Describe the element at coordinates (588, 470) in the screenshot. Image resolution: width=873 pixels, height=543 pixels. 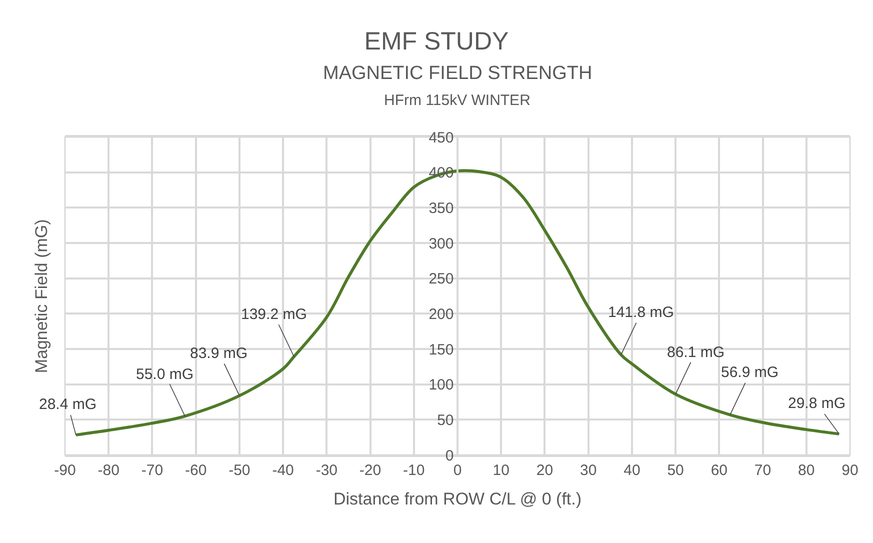
I see `x-tick-label: 30` at that location.